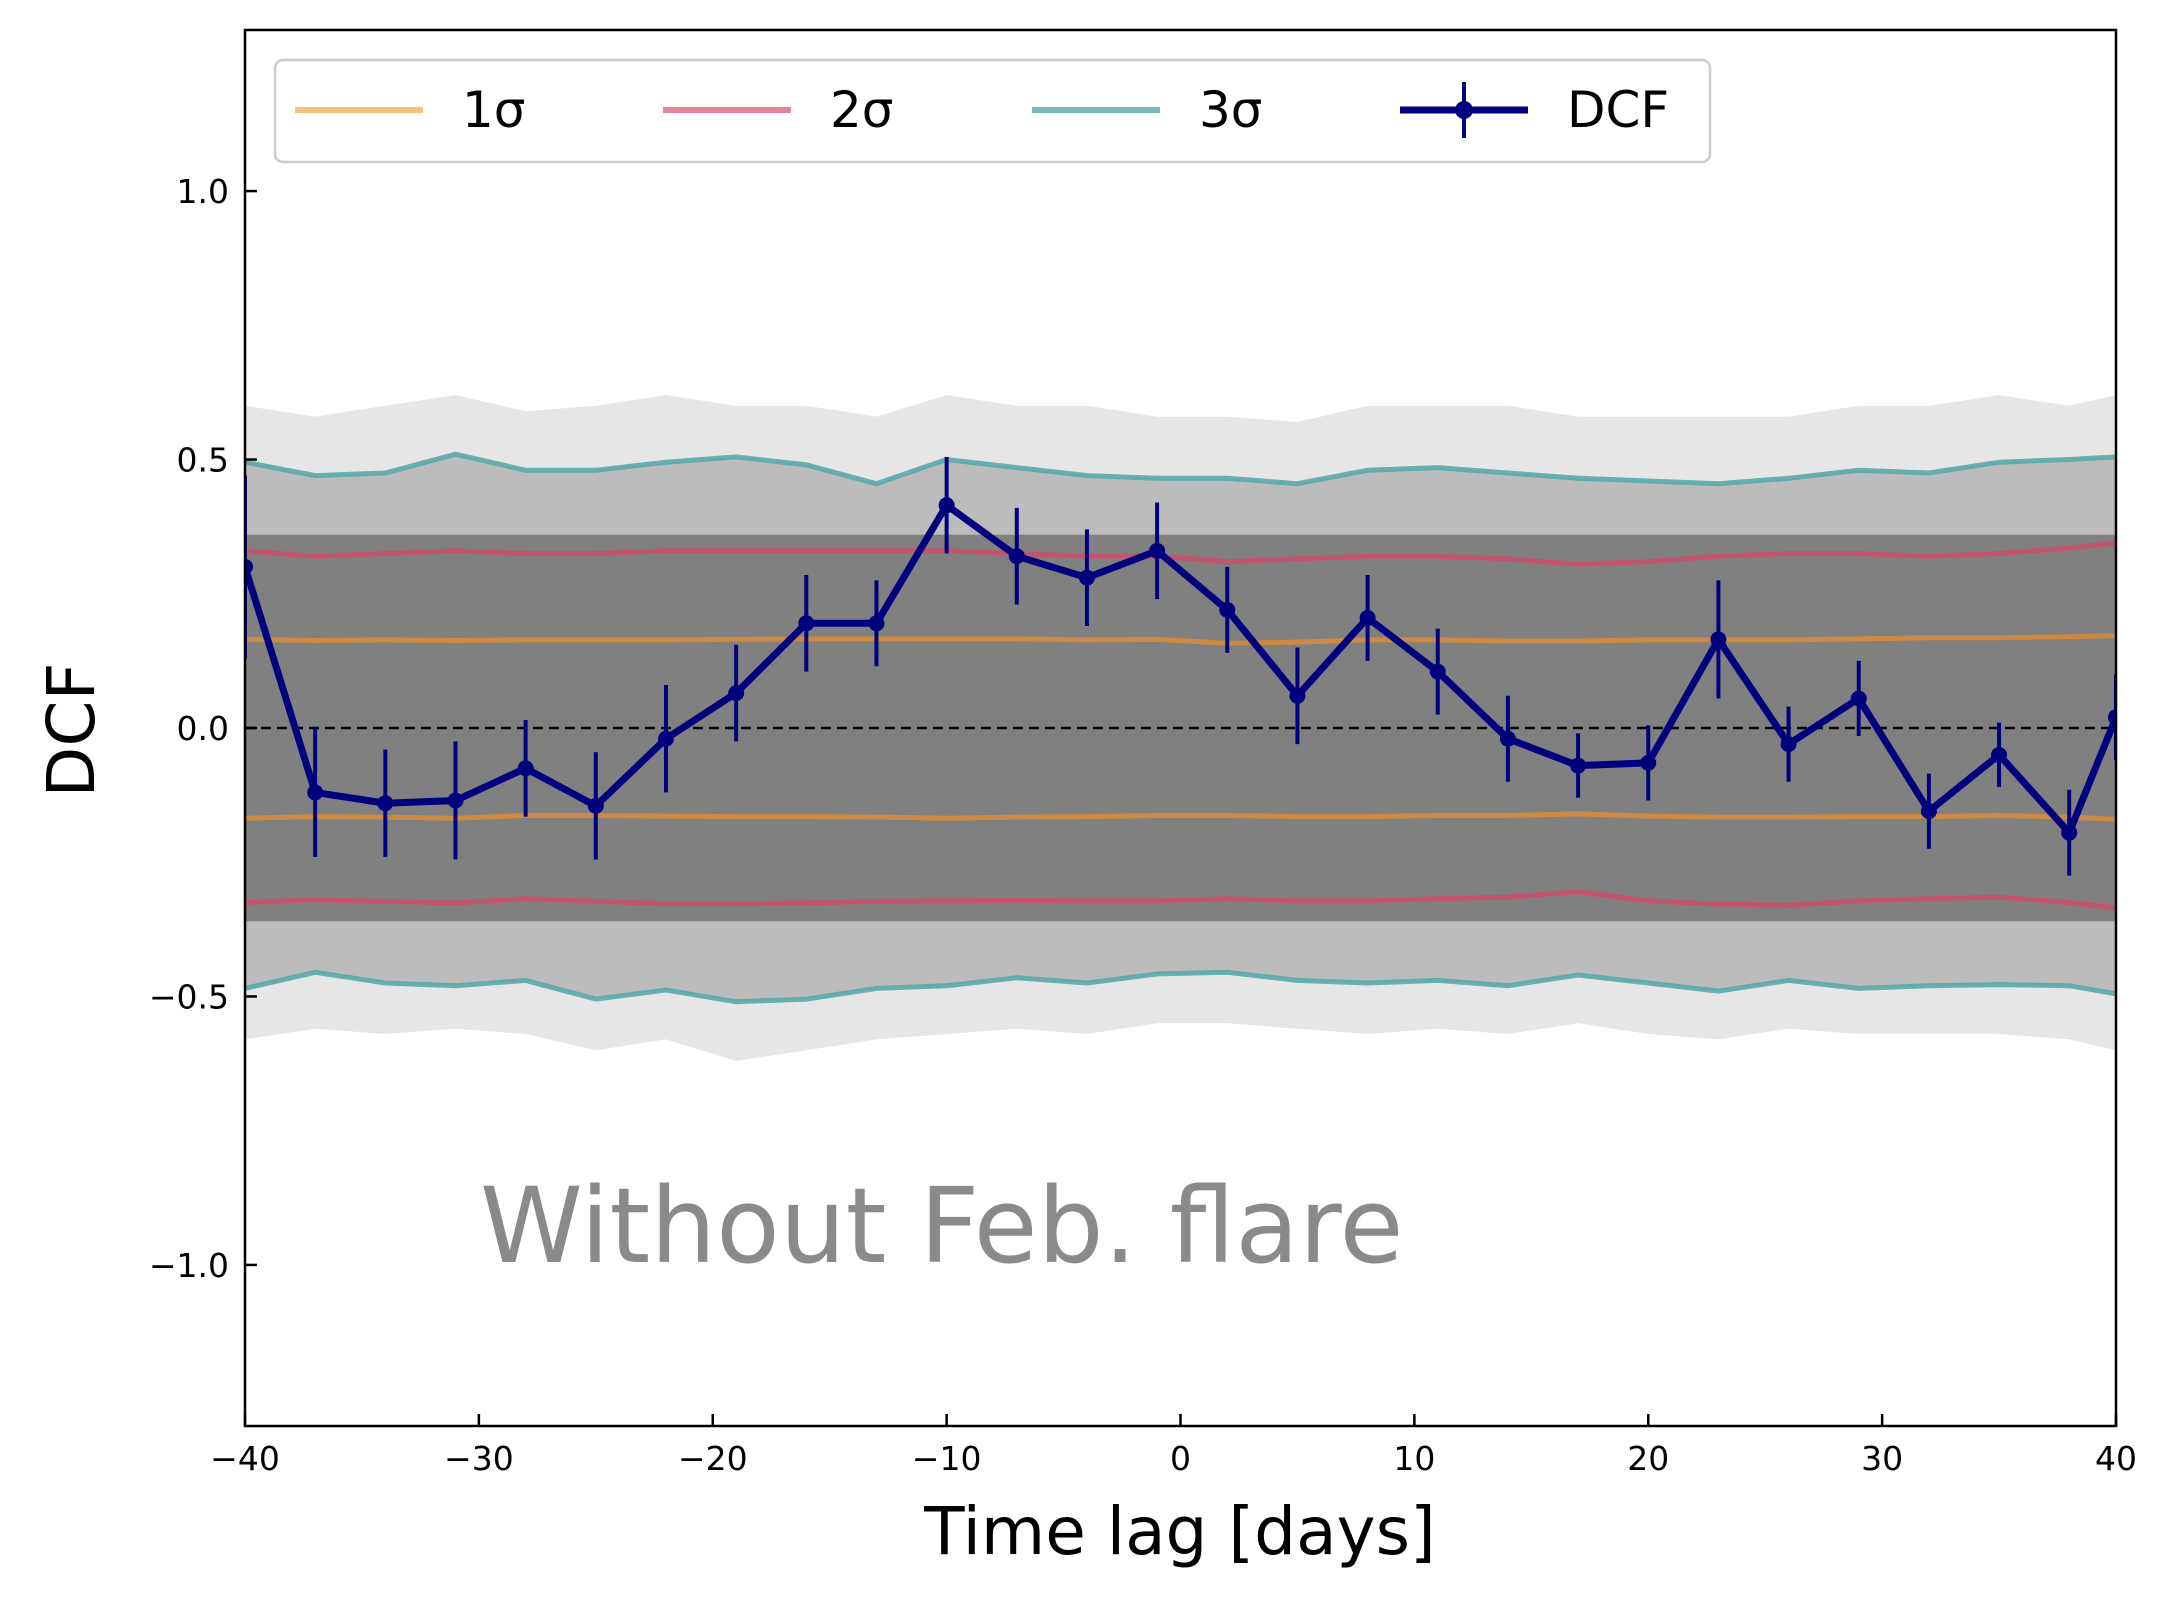 The width and height of the screenshot is (2159, 1598). I want to click on chart-annotation: Without Feb. flare, so click(941, 1226).